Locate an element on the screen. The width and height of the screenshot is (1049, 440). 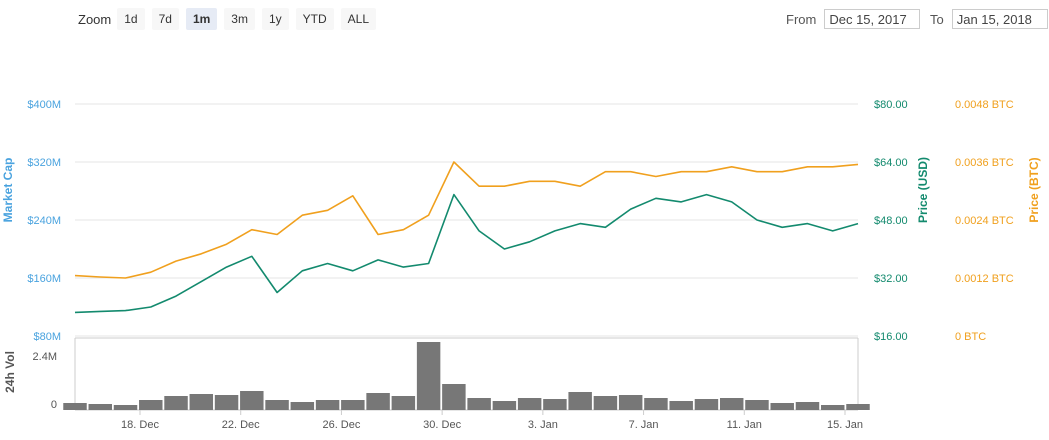
price-btc-axis-title: Price (BTC) is located at coordinates (1034, 189).